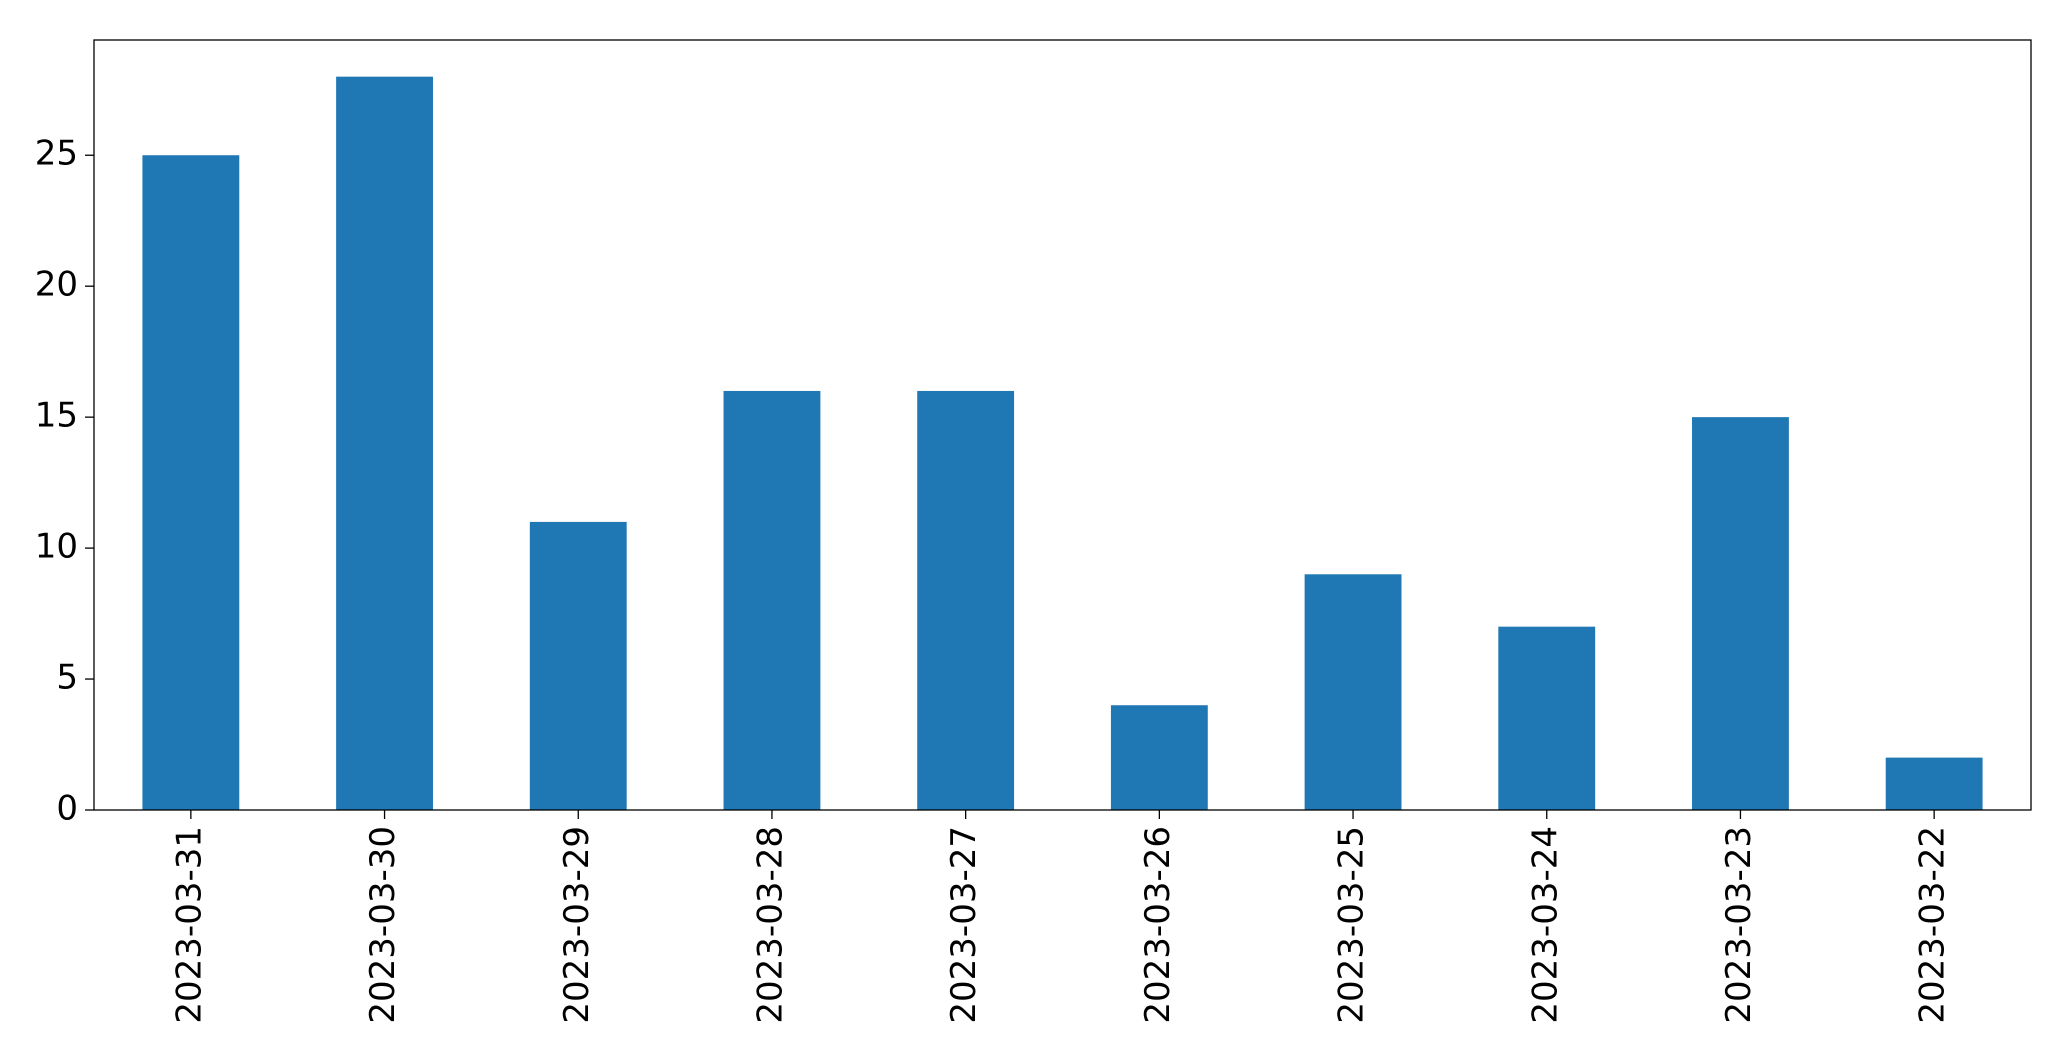  What do you see at coordinates (189, 925) in the screenshot?
I see `x-tick-label: 2023-03-31` at bounding box center [189, 925].